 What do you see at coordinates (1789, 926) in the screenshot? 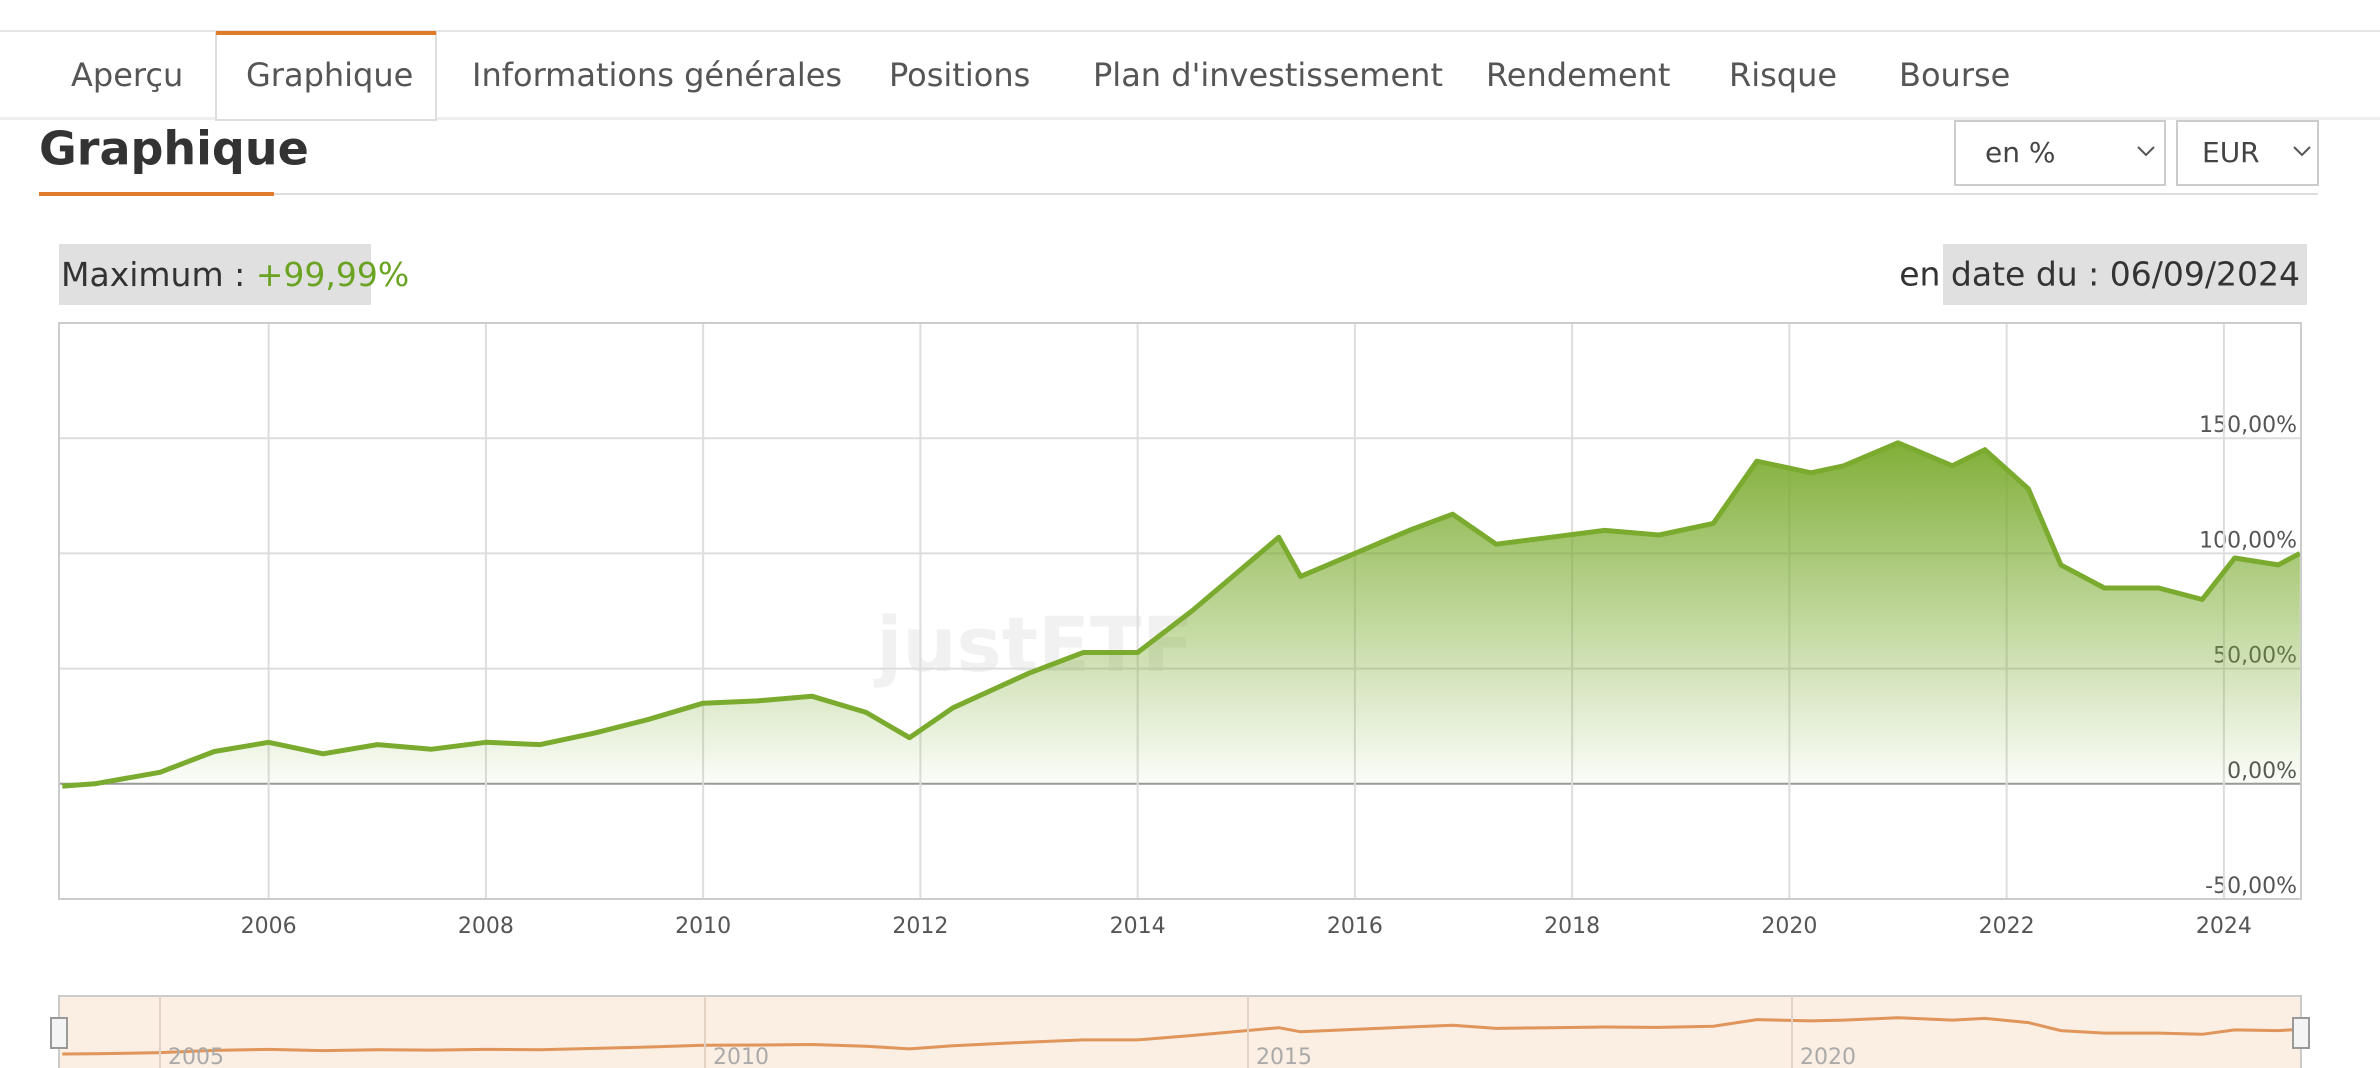
I see `x-tick-label: 2020` at bounding box center [1789, 926].